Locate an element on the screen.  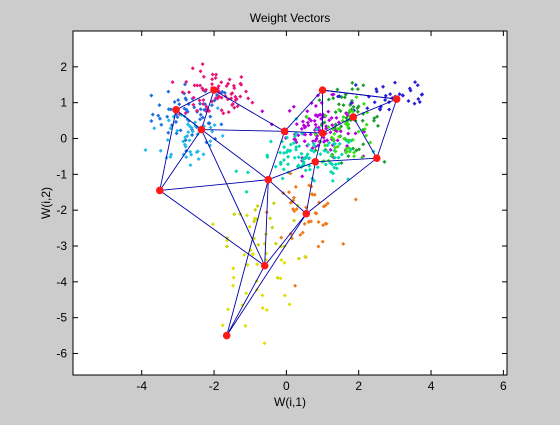
x-tick-label: 2 is located at coordinates (358, 386).